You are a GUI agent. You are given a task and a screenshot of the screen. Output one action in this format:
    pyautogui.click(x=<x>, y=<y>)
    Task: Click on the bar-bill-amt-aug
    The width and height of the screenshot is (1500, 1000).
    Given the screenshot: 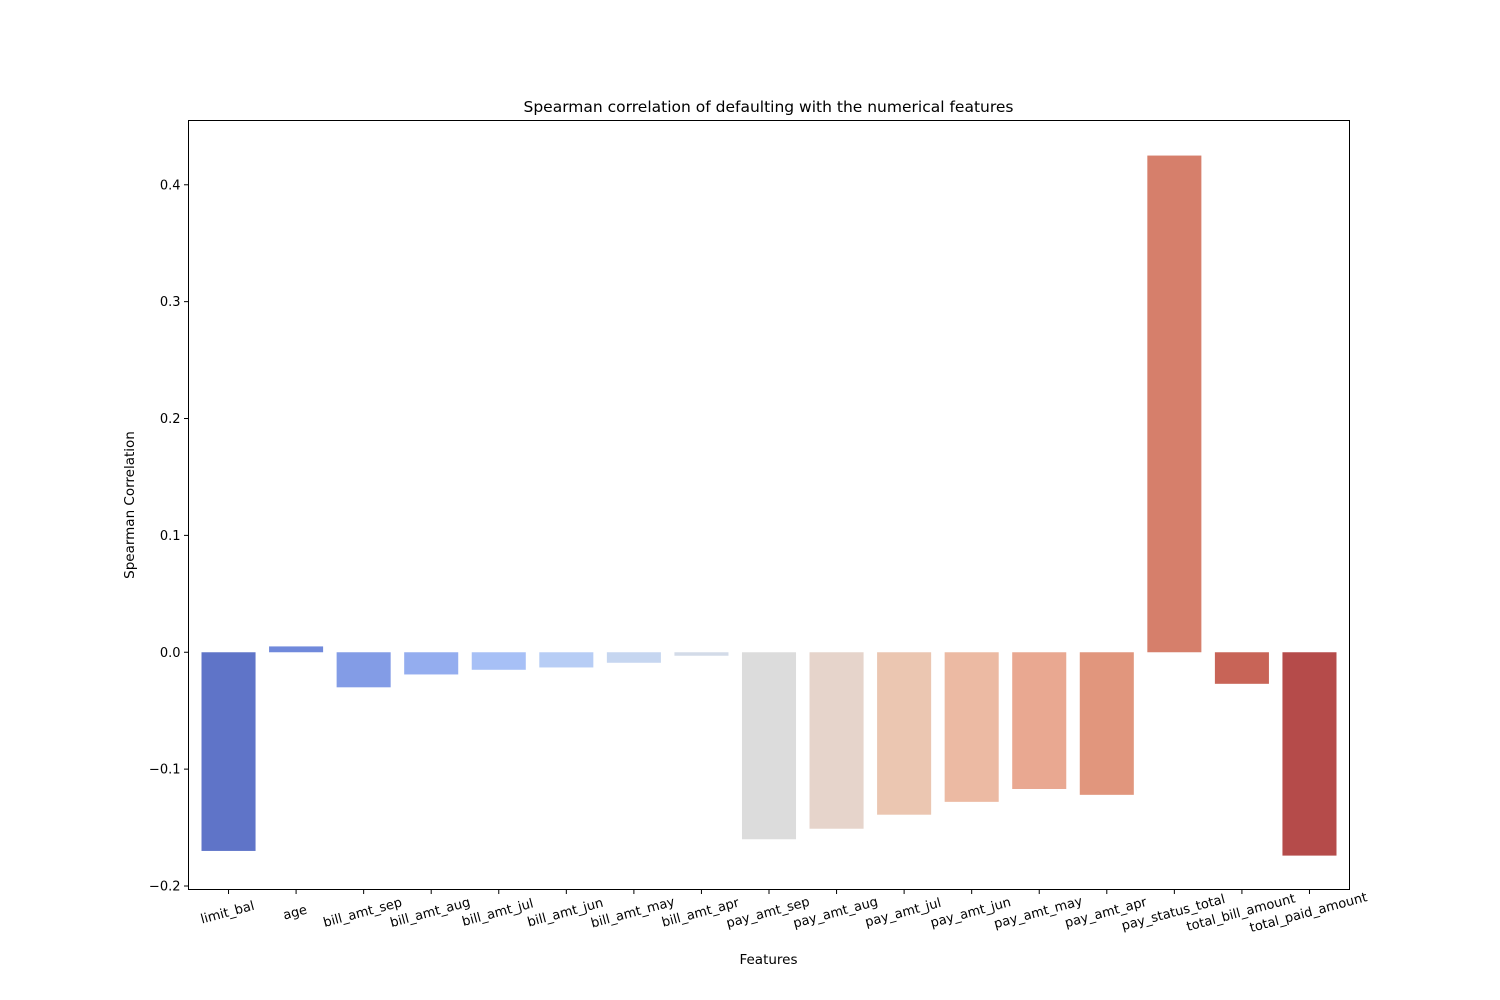 What is the action you would take?
    pyautogui.click(x=431, y=663)
    